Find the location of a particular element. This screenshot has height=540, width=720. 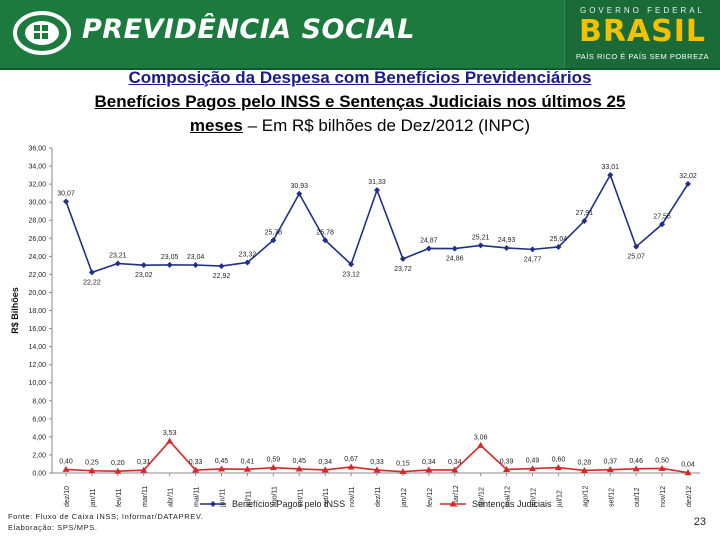

data-label-series-2: 0,33 is located at coordinates (377, 462).